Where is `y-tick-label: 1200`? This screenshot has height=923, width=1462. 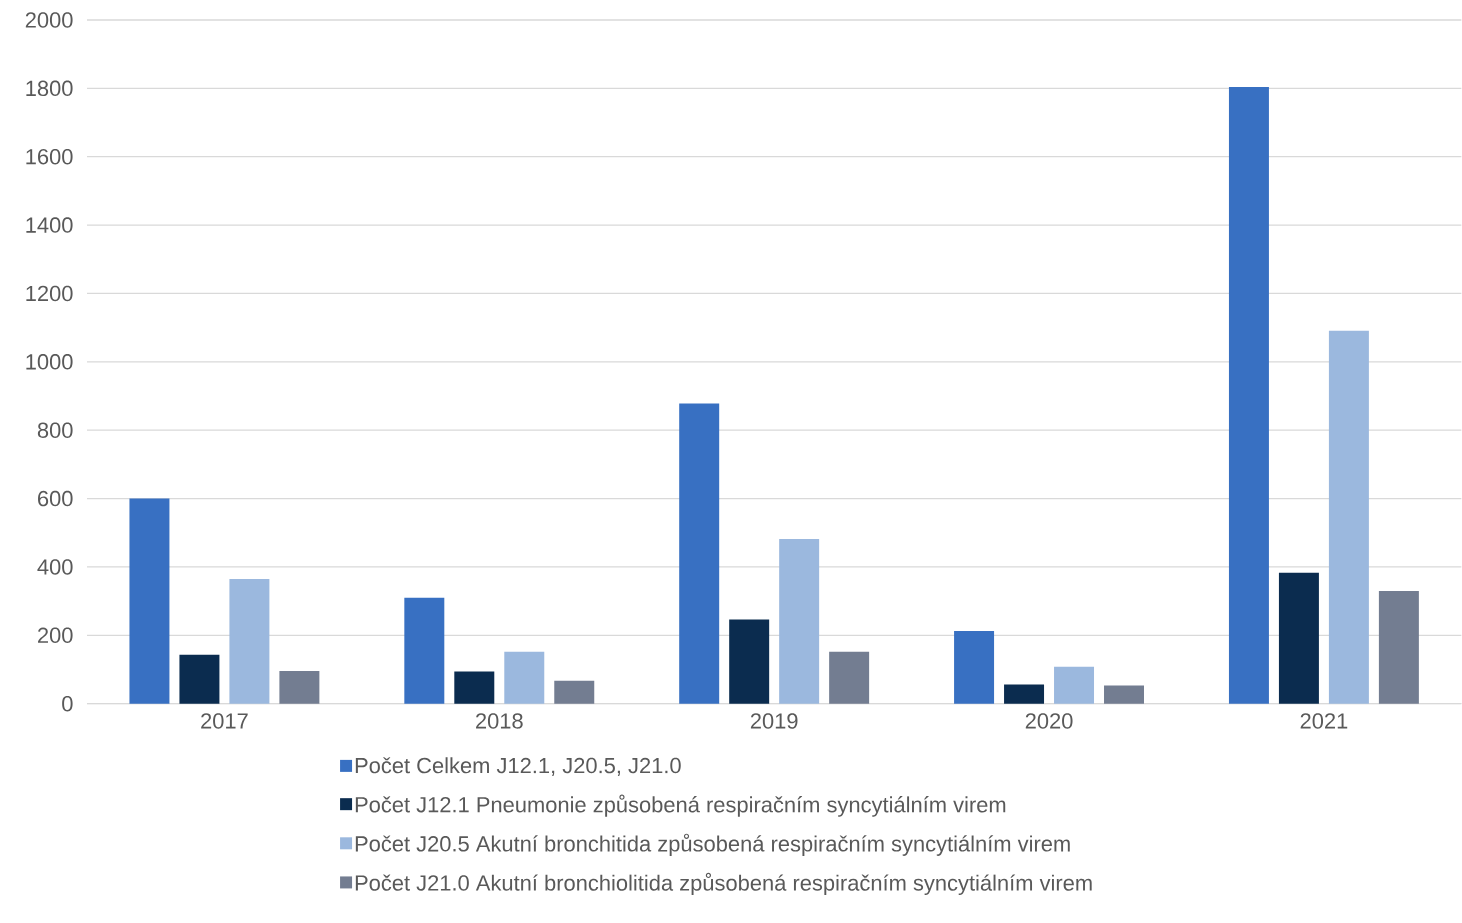 y-tick-label: 1200 is located at coordinates (49, 293).